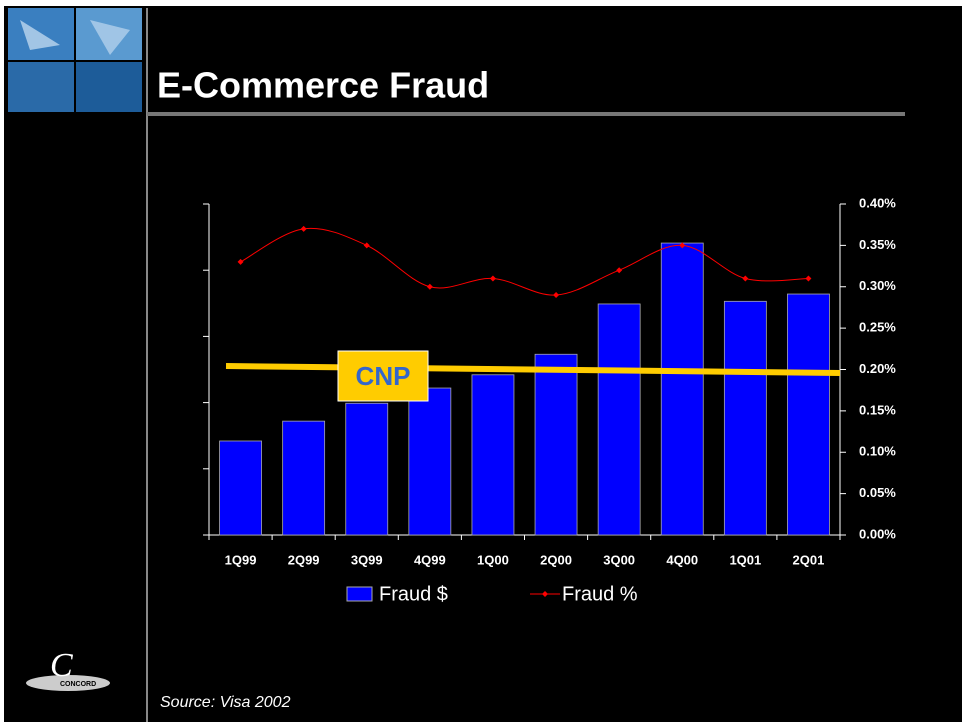 The image size is (966, 726). Describe the element at coordinates (877, 409) in the screenshot. I see `y2-tick-label: 0.15%` at that location.